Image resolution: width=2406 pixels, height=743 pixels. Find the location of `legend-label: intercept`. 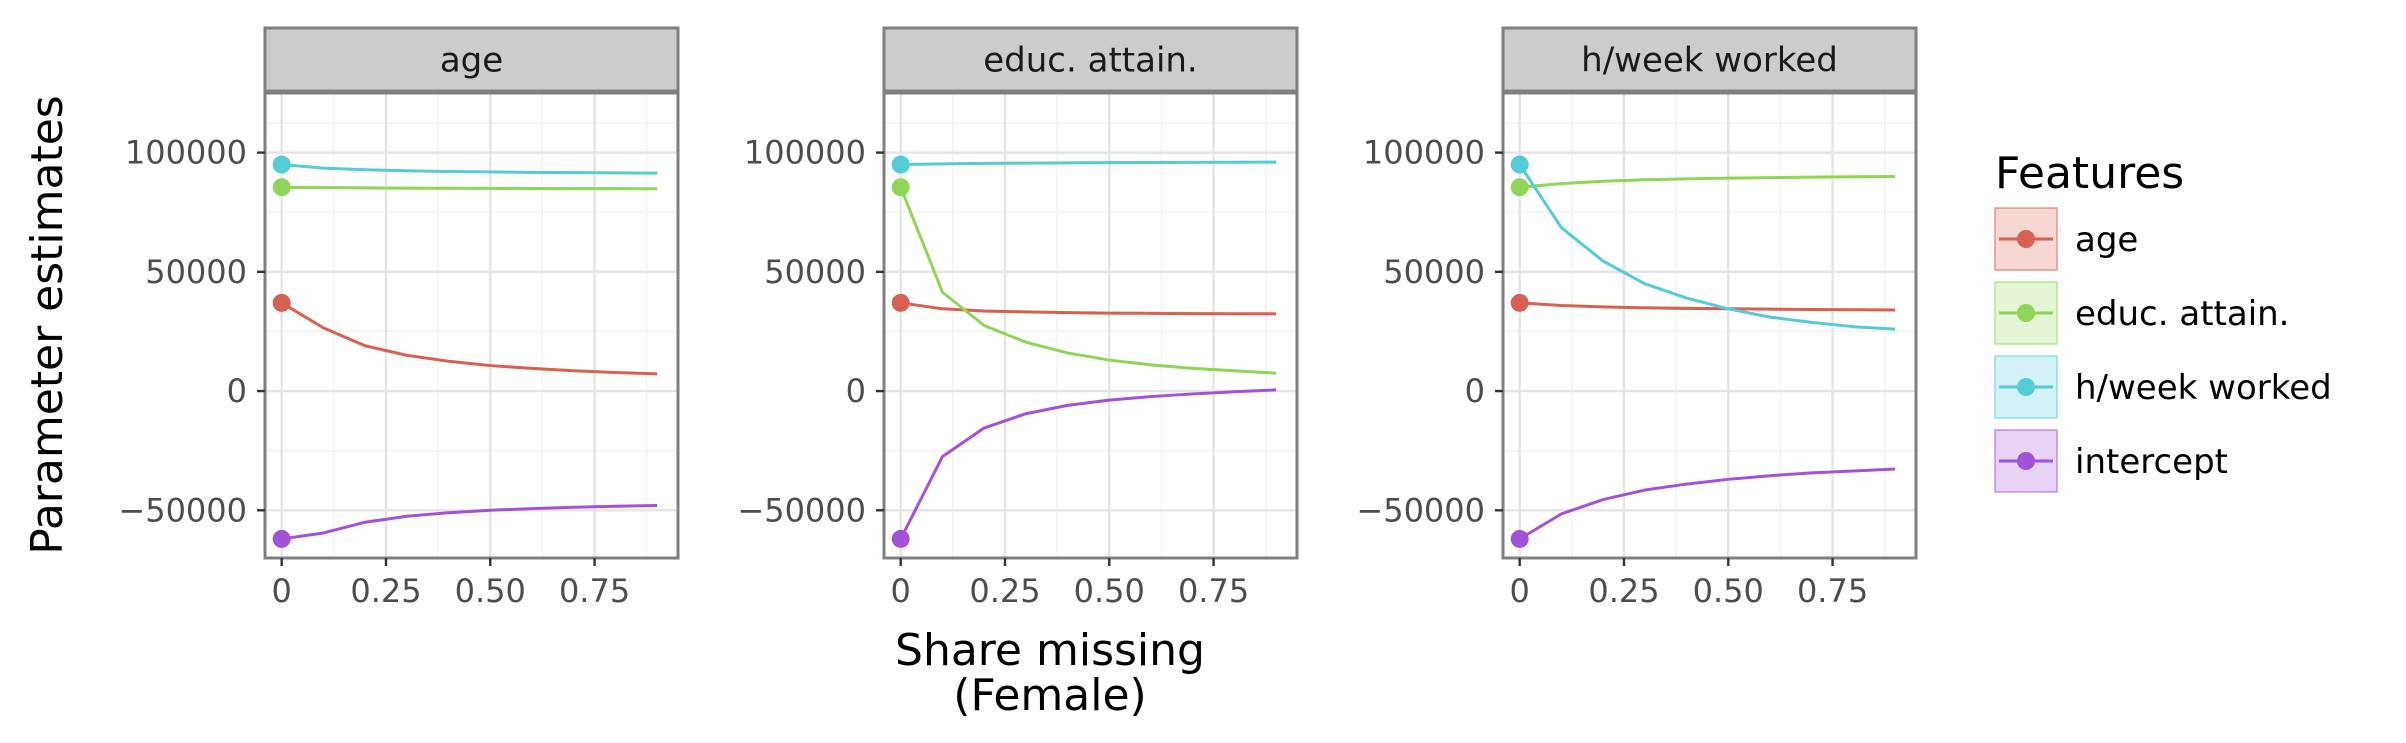

legend-label: intercept is located at coordinates (2151, 462).